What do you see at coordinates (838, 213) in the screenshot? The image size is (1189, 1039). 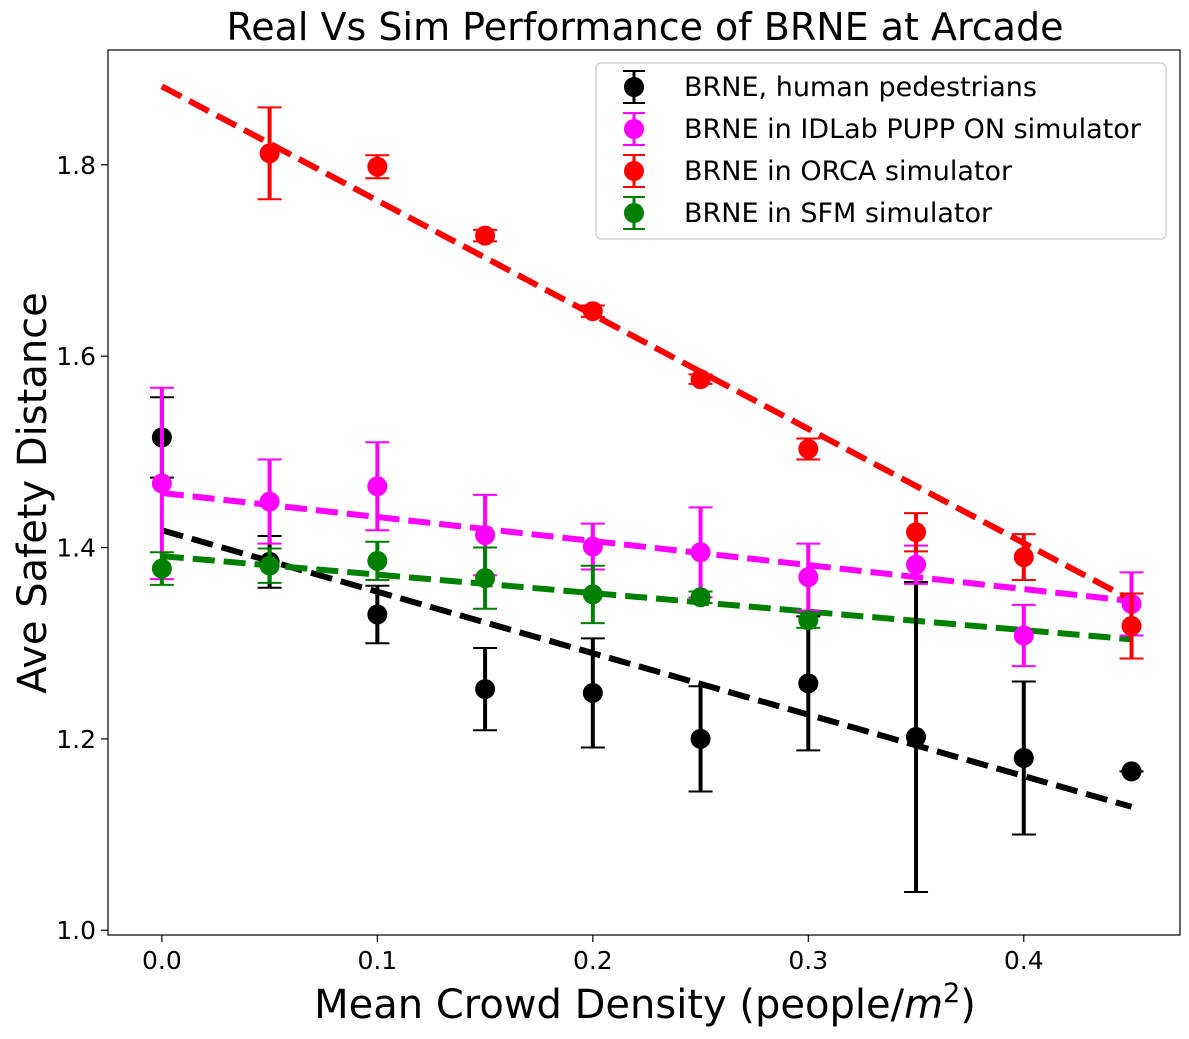 I see `legend-label: BRNE in SFM simulator` at bounding box center [838, 213].